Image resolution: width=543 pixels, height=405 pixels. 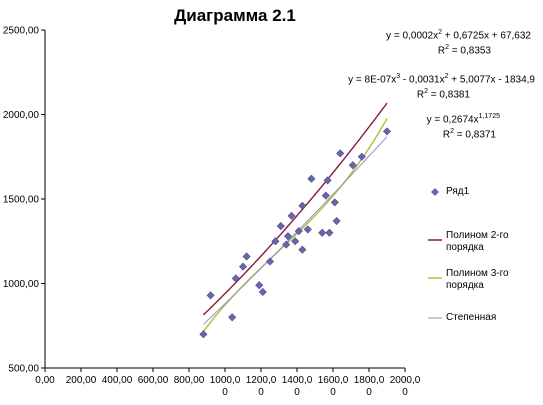 What do you see at coordinates (463, 119) in the screenshot?
I see `equation-power-formula: y = 0,2674x1,1725` at bounding box center [463, 119].